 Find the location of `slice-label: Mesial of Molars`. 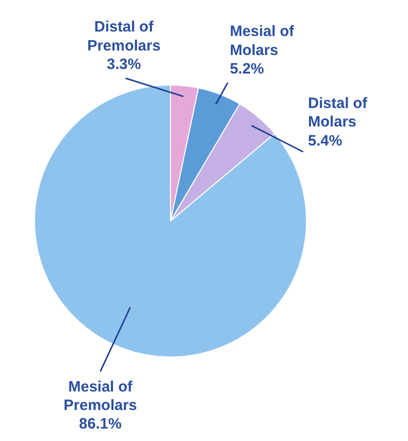

slice-label: Mesial of Molars is located at coordinates (263, 41).